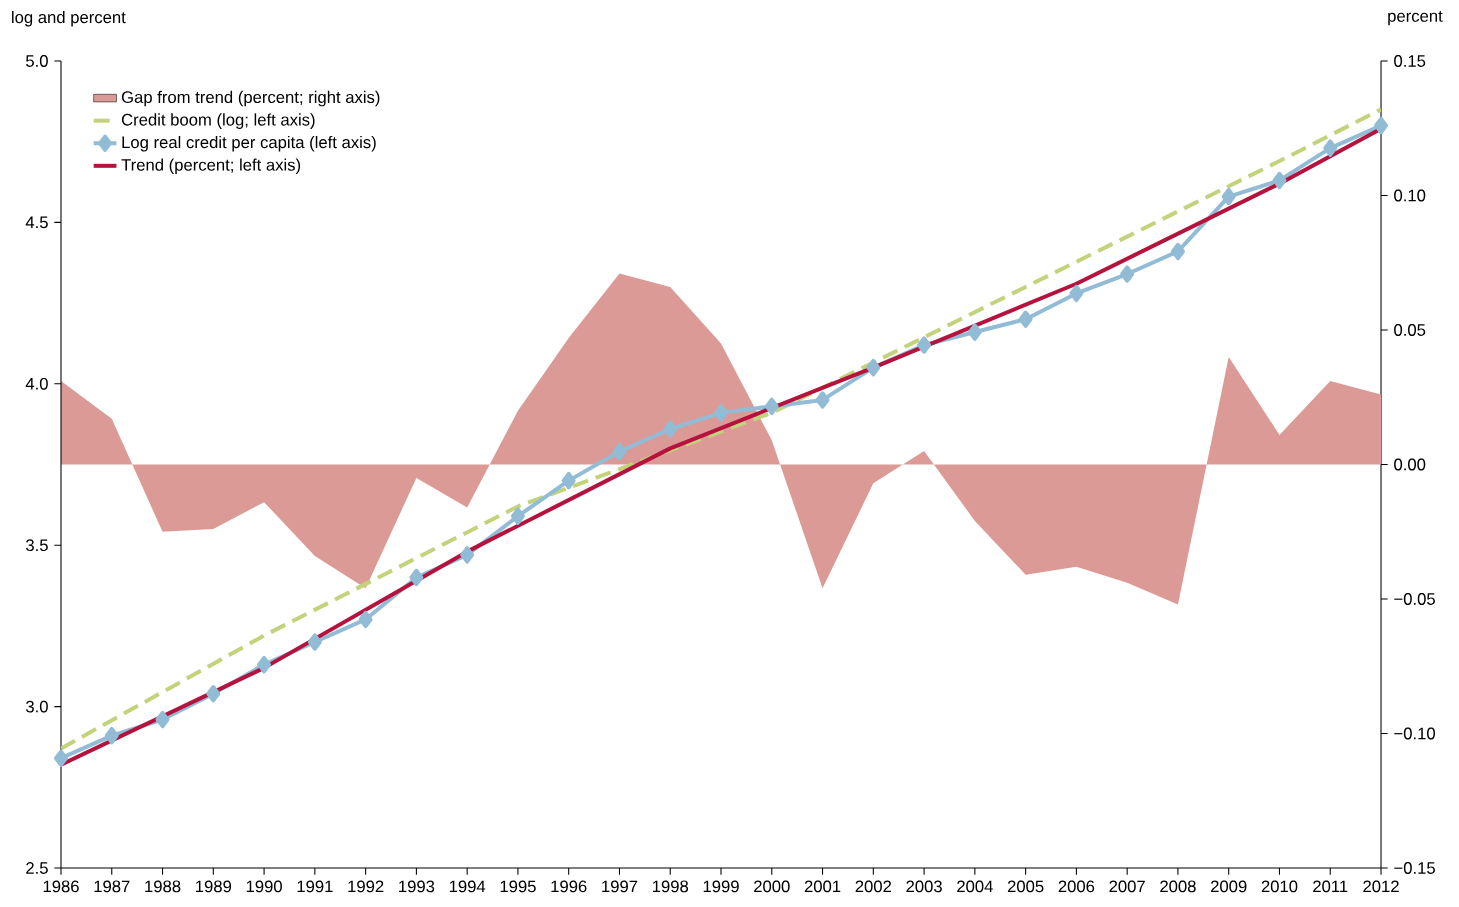  Describe the element at coordinates (569, 886) in the screenshot. I see `x-tick-label: 1996` at that location.